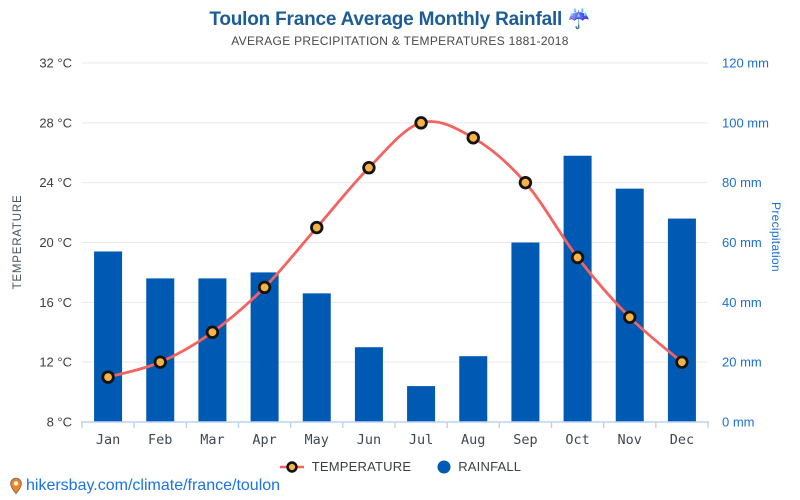  Describe the element at coordinates (160, 440) in the screenshot. I see `month-label-feb: Feb` at that location.